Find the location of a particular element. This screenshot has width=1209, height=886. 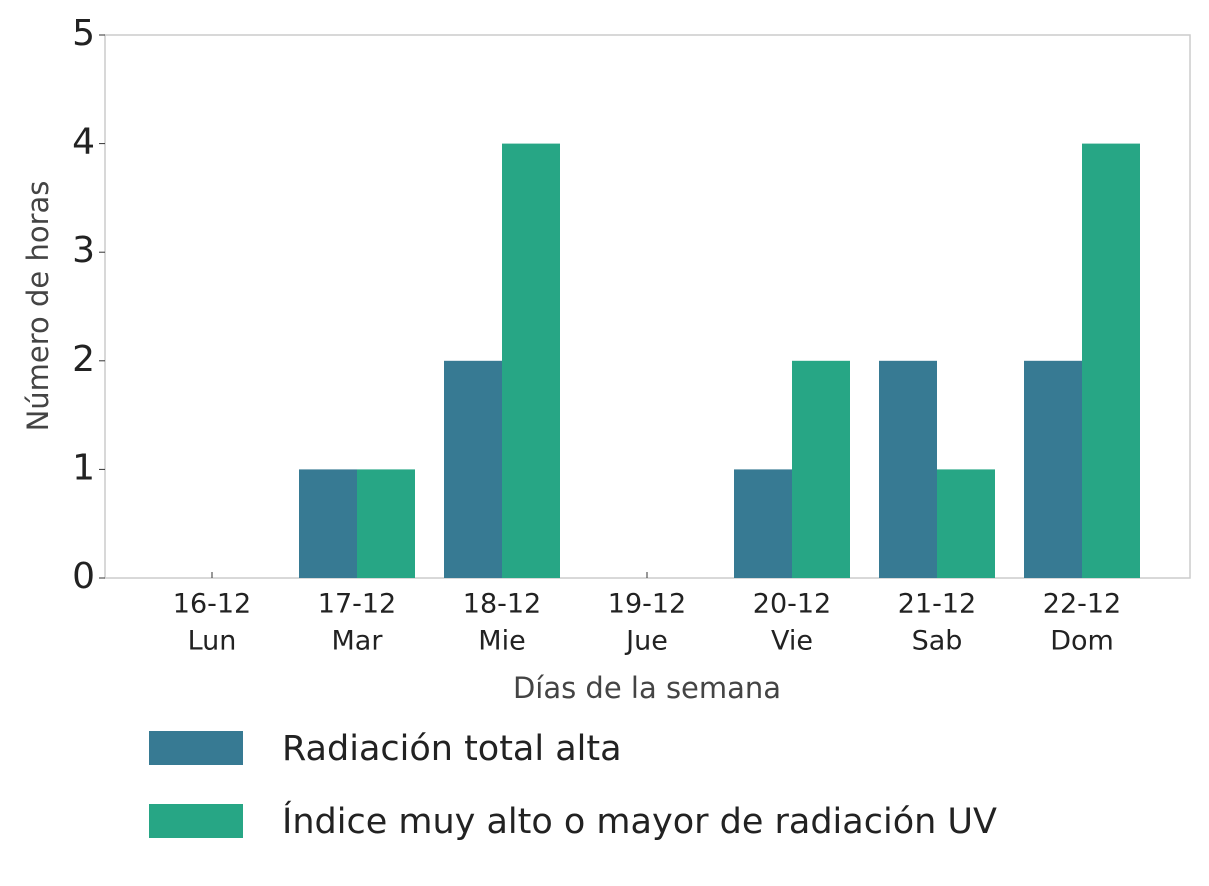

x-tick-label: 19-12 is located at coordinates (647, 604).